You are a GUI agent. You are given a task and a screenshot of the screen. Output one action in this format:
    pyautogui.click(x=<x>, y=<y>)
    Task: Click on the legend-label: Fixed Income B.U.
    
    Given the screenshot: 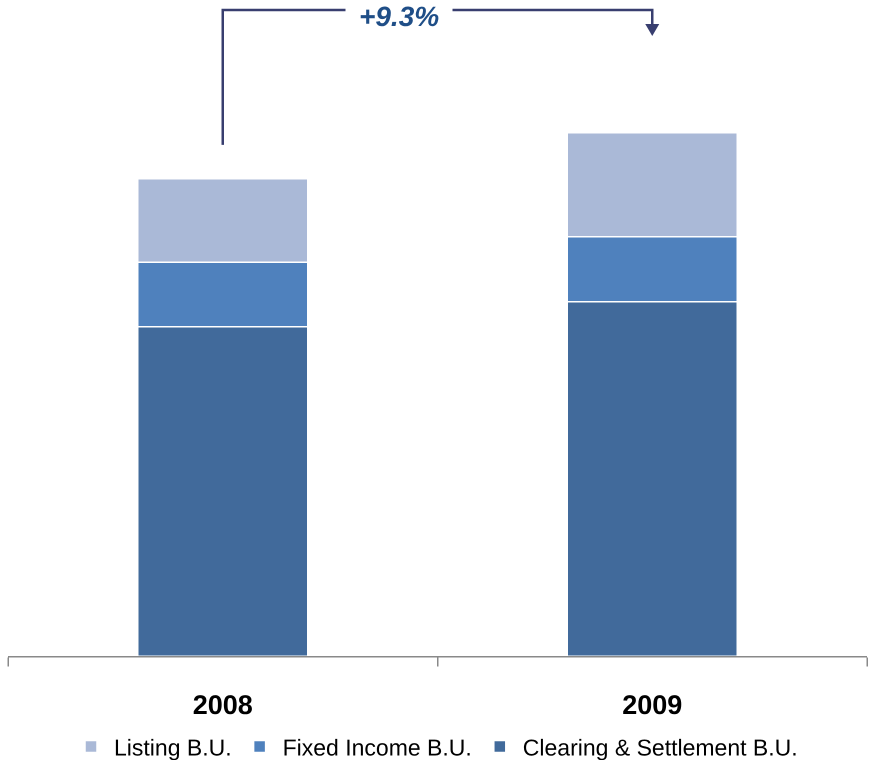 What is the action you would take?
    pyautogui.click(x=377, y=747)
    